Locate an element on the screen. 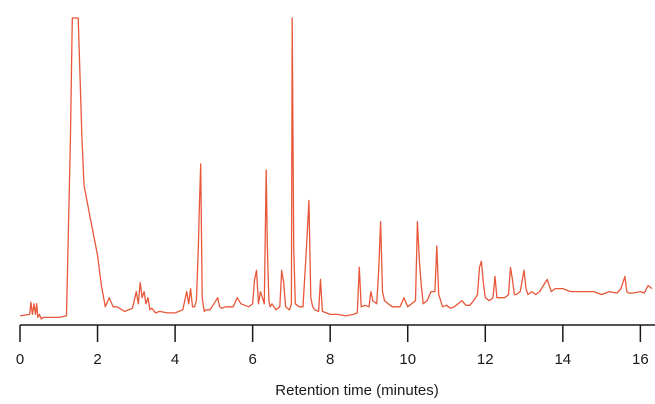 The image size is (655, 404). x-tick-label: 14 is located at coordinates (562, 359).